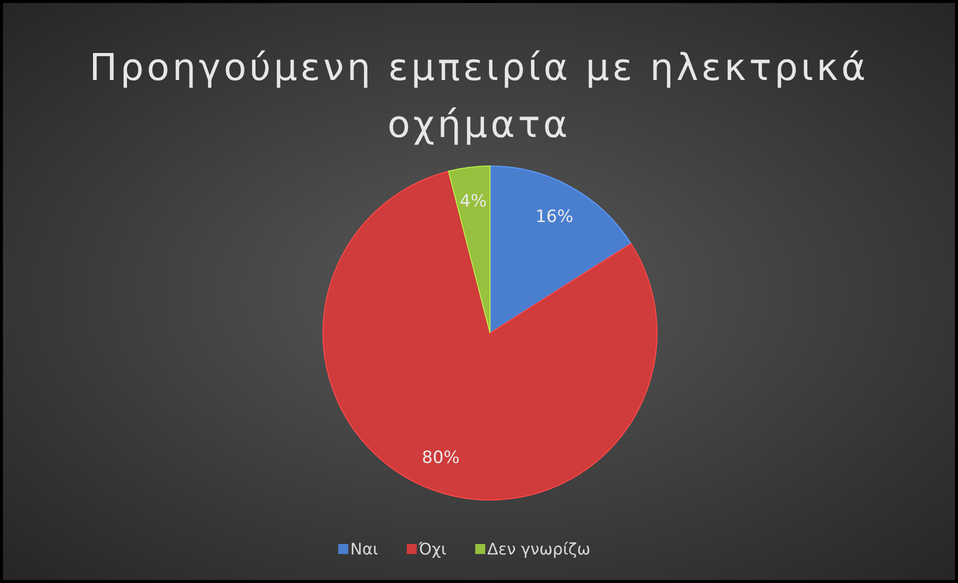 This screenshot has width=958, height=583. Describe the element at coordinates (432, 549) in the screenshot. I see `slice-label: Όχι` at that location.